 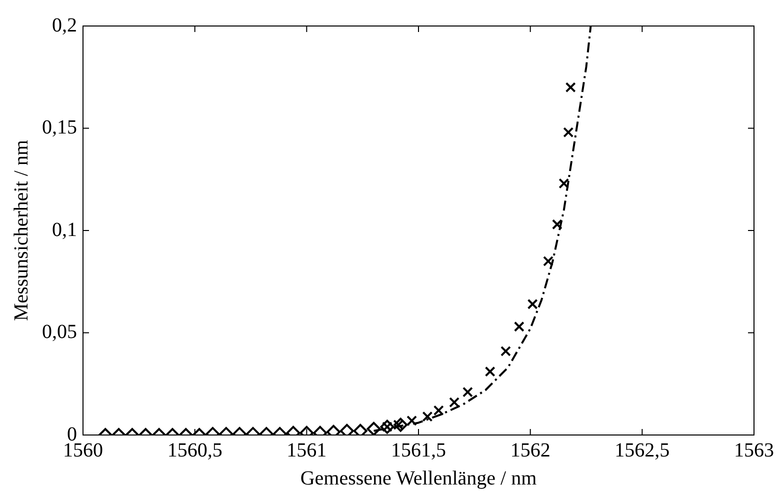 What do you see at coordinates (642, 450) in the screenshot?
I see `x-tick-label: 1562,5` at bounding box center [642, 450].